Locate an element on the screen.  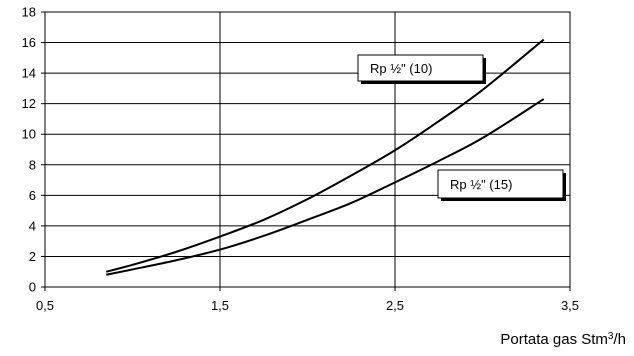
y-tick-label: 16 is located at coordinates (29, 42).